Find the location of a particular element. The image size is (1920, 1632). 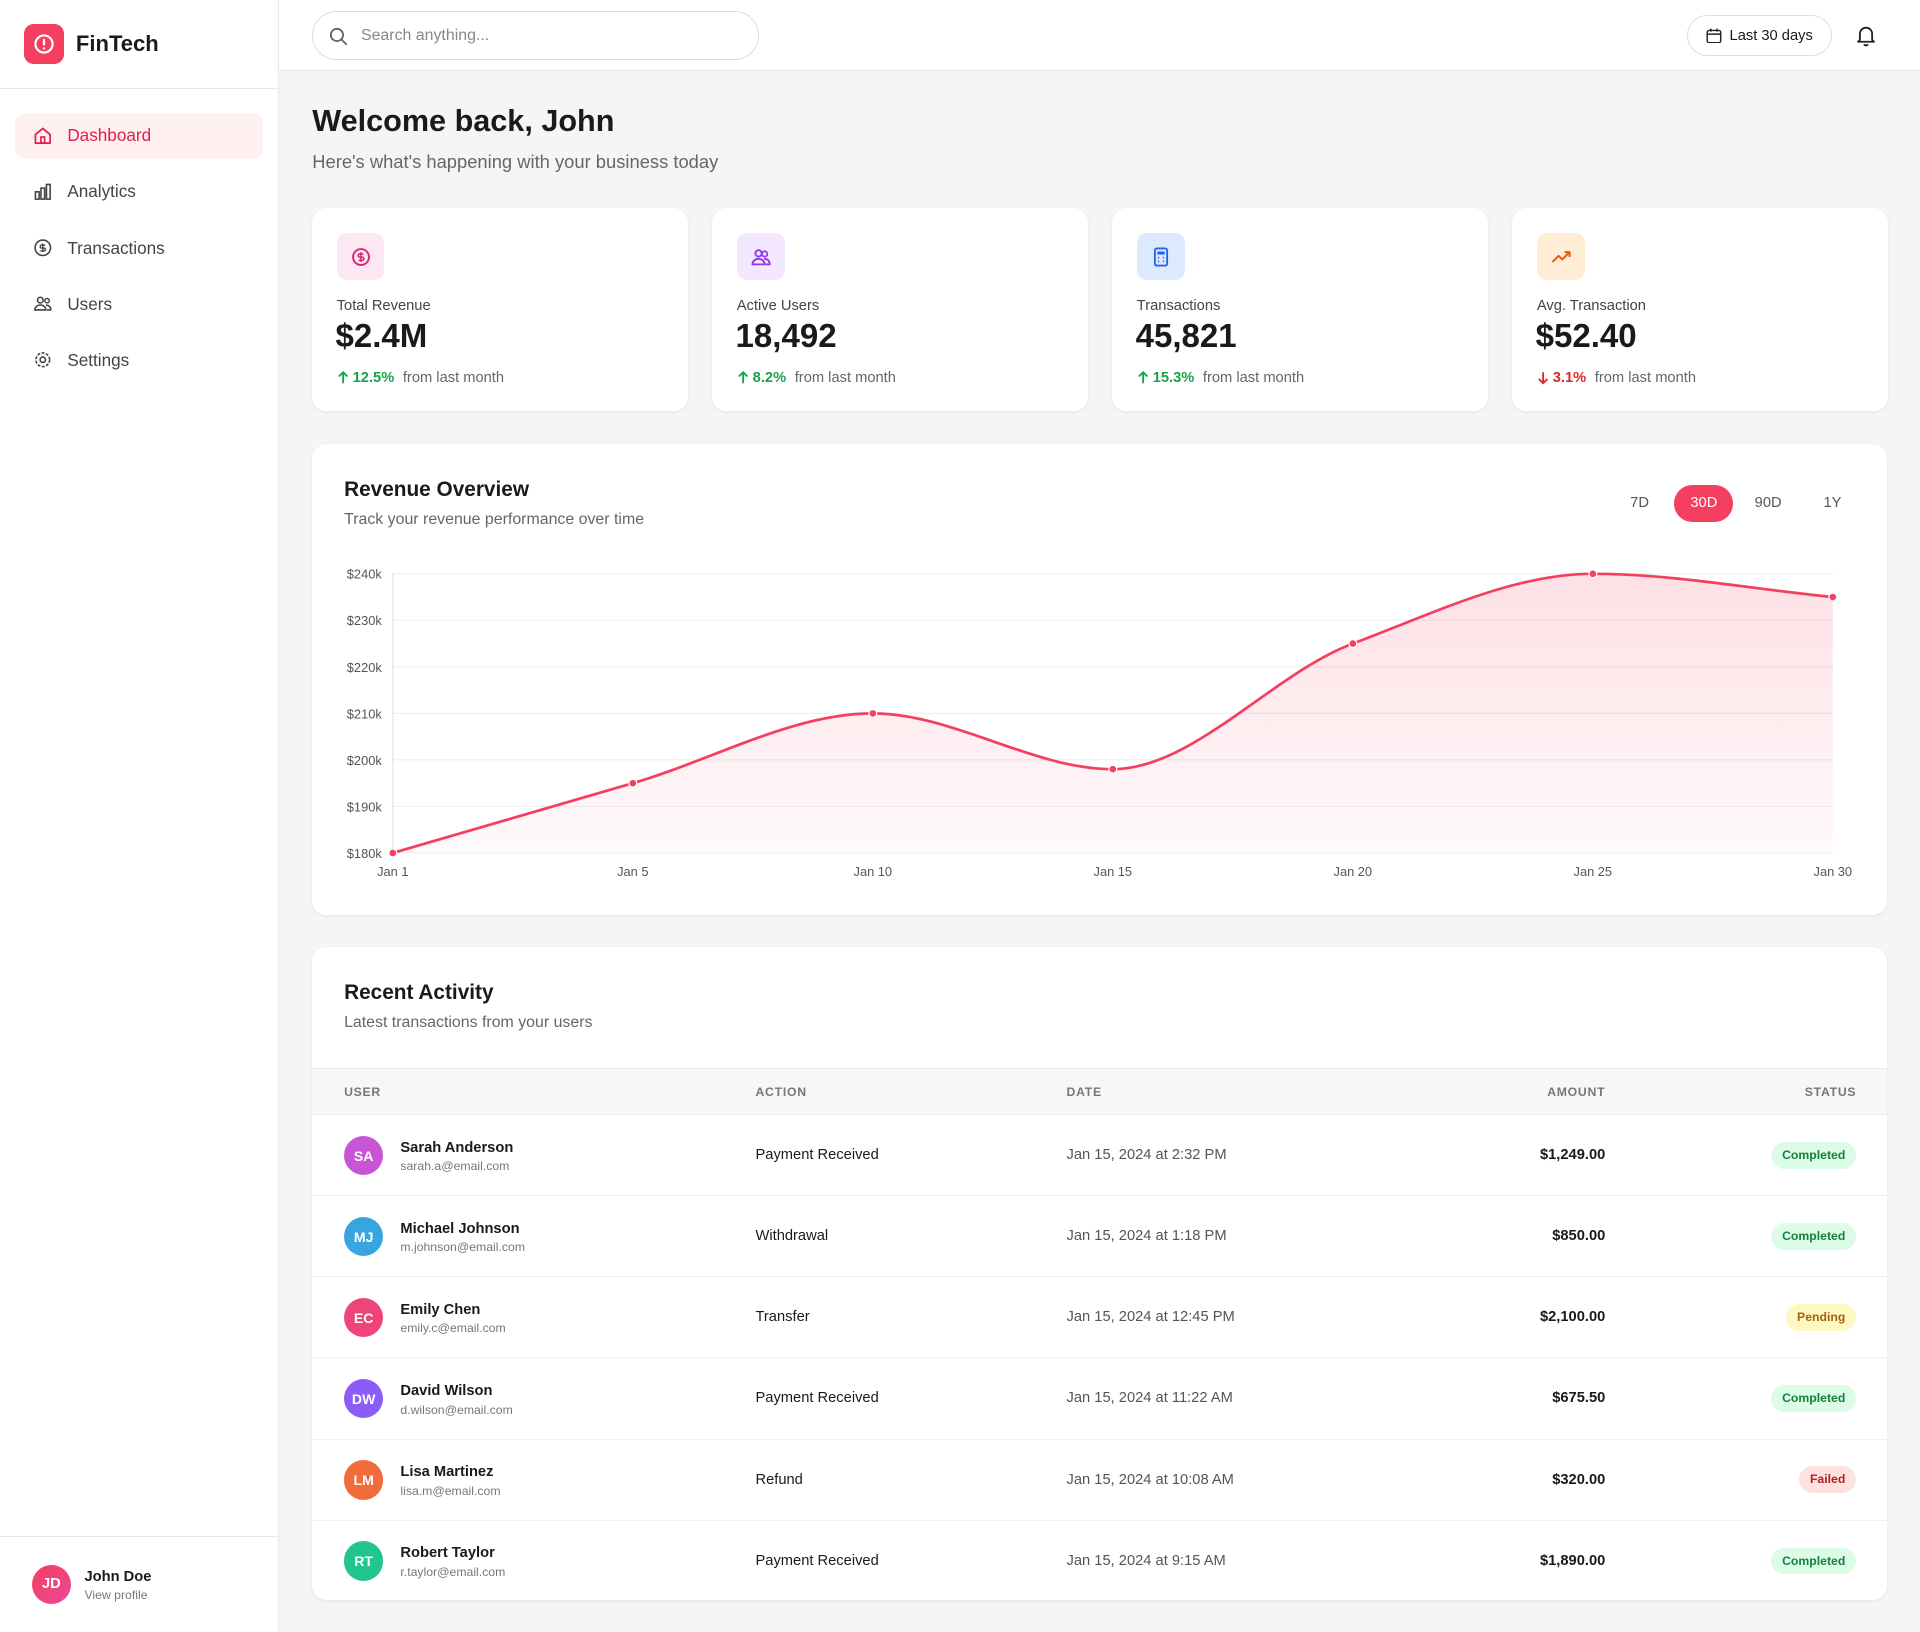

stat-label: Avg. Transaction is located at coordinates (1591, 306).